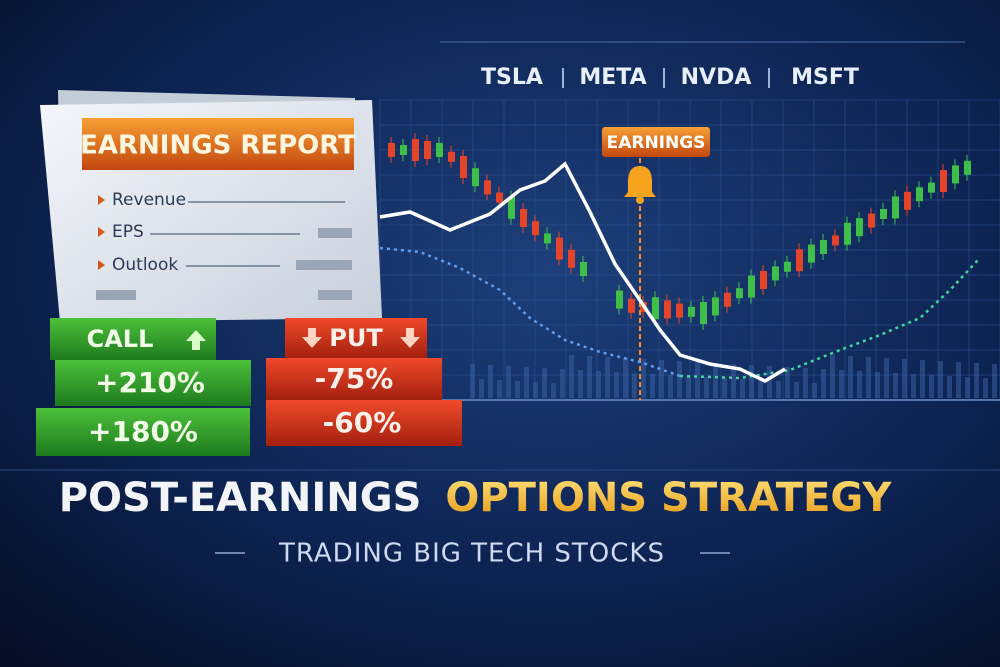 The image size is (1000, 667). Describe the element at coordinates (120, 339) in the screenshot. I see `call-label: CALL` at that location.